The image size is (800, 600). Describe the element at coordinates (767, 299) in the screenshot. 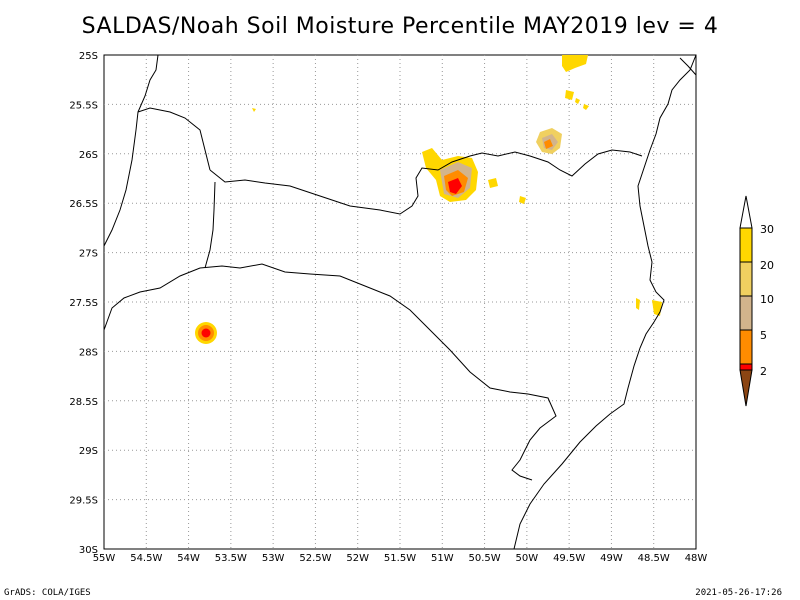

I see `colorbar-label-10: 10` at that location.